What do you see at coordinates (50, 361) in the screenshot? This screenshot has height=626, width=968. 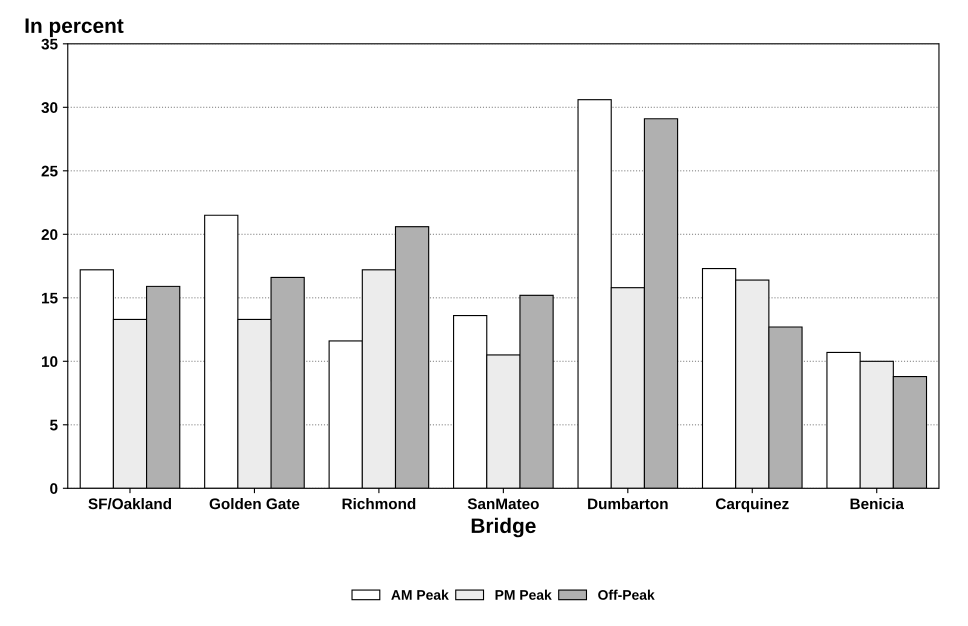 I see `y-tick-label: 10` at bounding box center [50, 361].